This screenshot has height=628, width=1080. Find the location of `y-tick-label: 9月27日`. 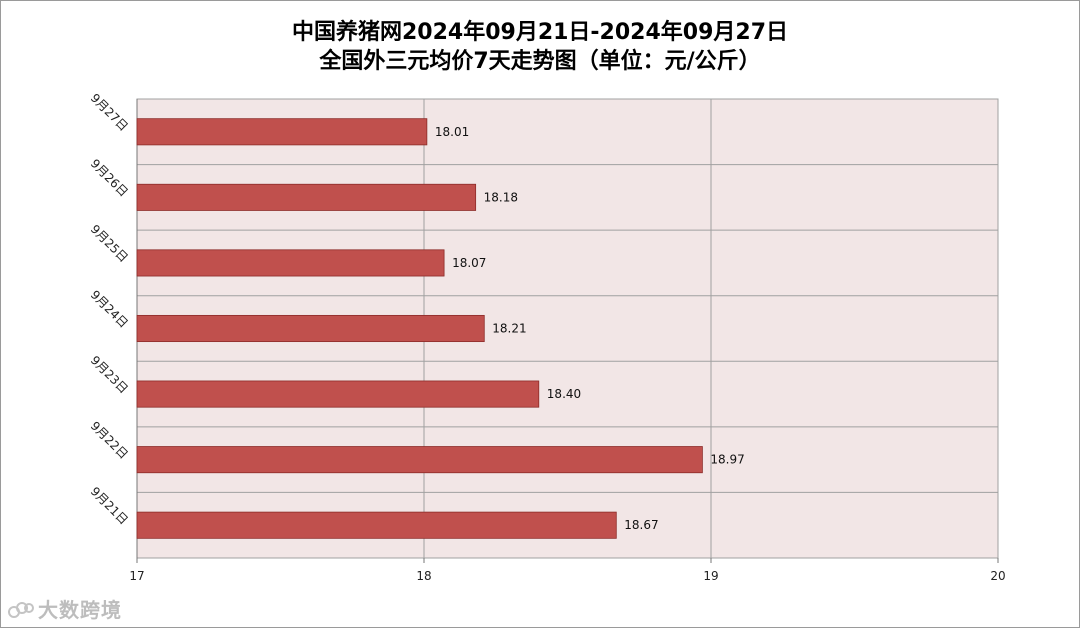

y-tick-label: 9月27日 is located at coordinates (109, 112).